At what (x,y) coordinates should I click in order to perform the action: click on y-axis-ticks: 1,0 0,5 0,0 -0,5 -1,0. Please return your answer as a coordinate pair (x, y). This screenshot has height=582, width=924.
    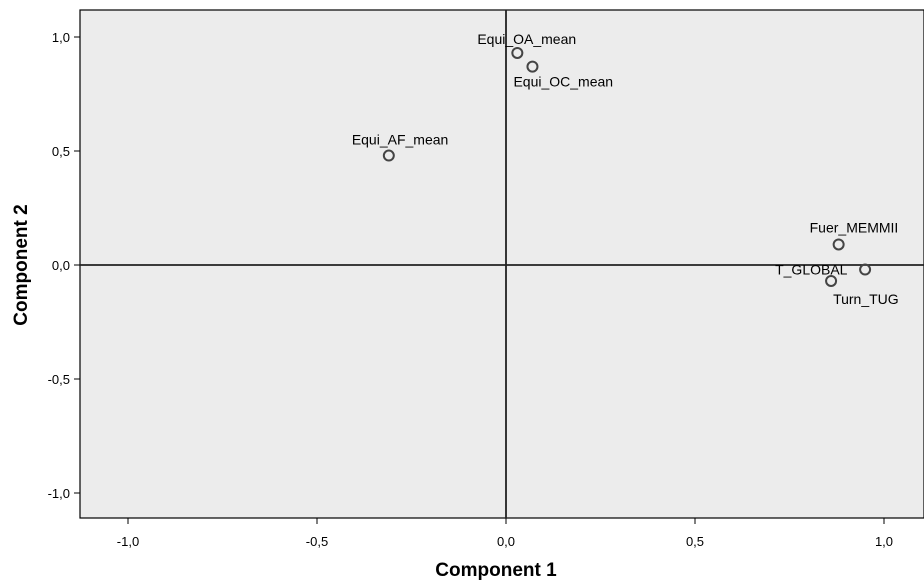
    Looking at the image, I should click on (64, 265).